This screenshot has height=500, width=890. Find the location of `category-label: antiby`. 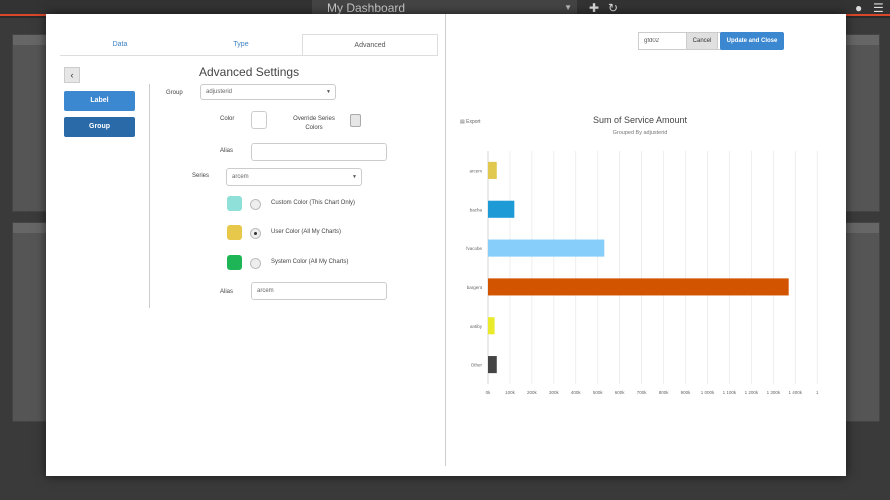

category-label: antiby is located at coordinates (476, 326).